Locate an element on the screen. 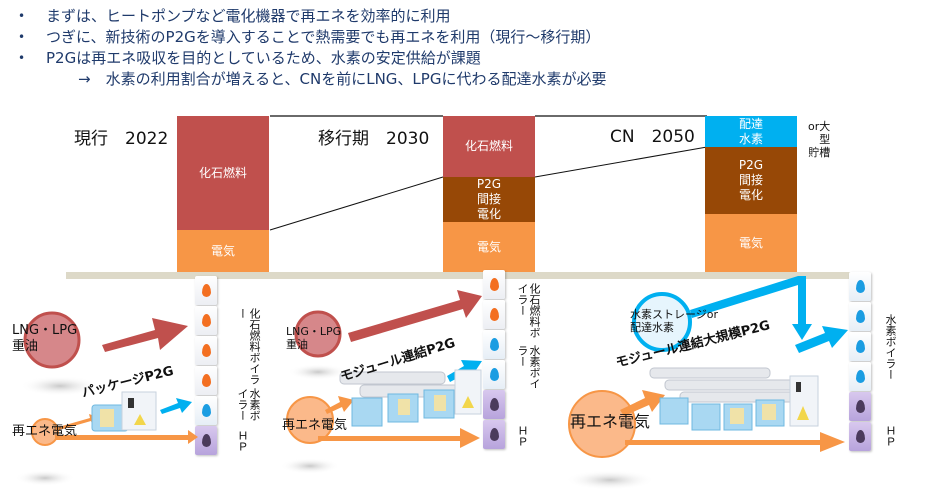 The width and height of the screenshot is (939, 492). era-label-cn: CN 2050 is located at coordinates (652, 137).